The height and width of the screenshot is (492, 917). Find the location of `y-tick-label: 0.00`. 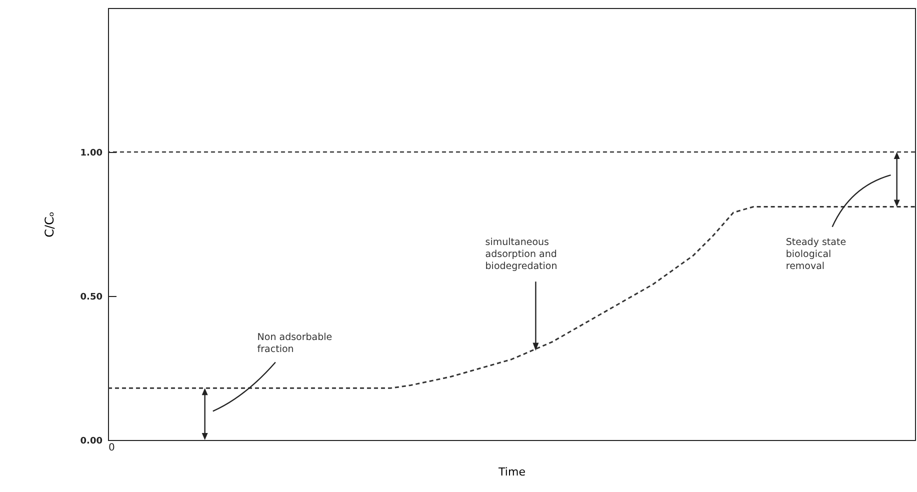

y-tick-label: 0.00 is located at coordinates (91, 441).